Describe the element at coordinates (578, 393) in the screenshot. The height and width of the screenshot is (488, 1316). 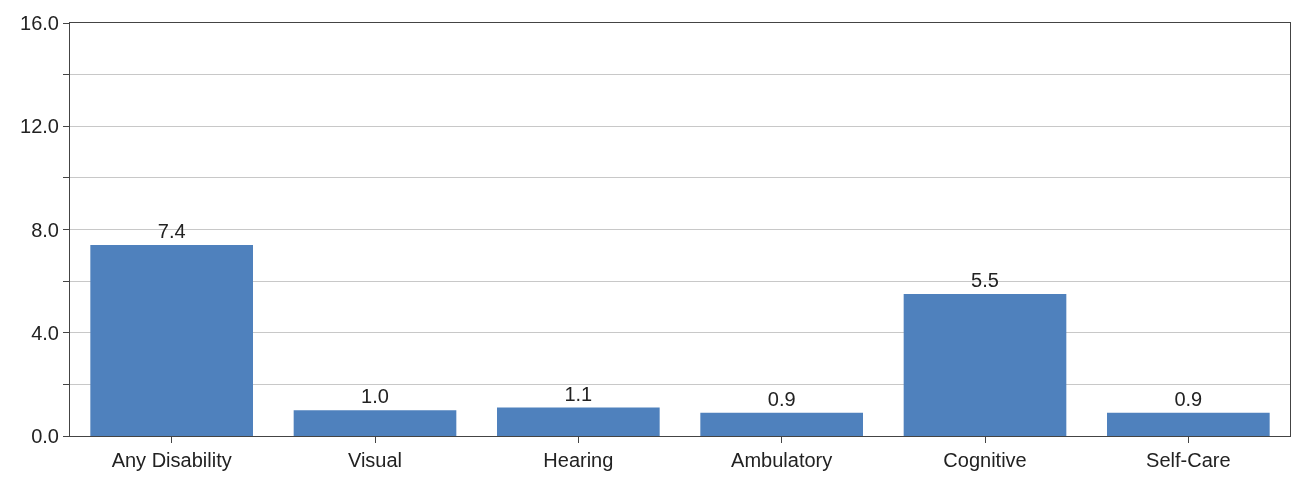
I see `data-label: 1.1` at that location.